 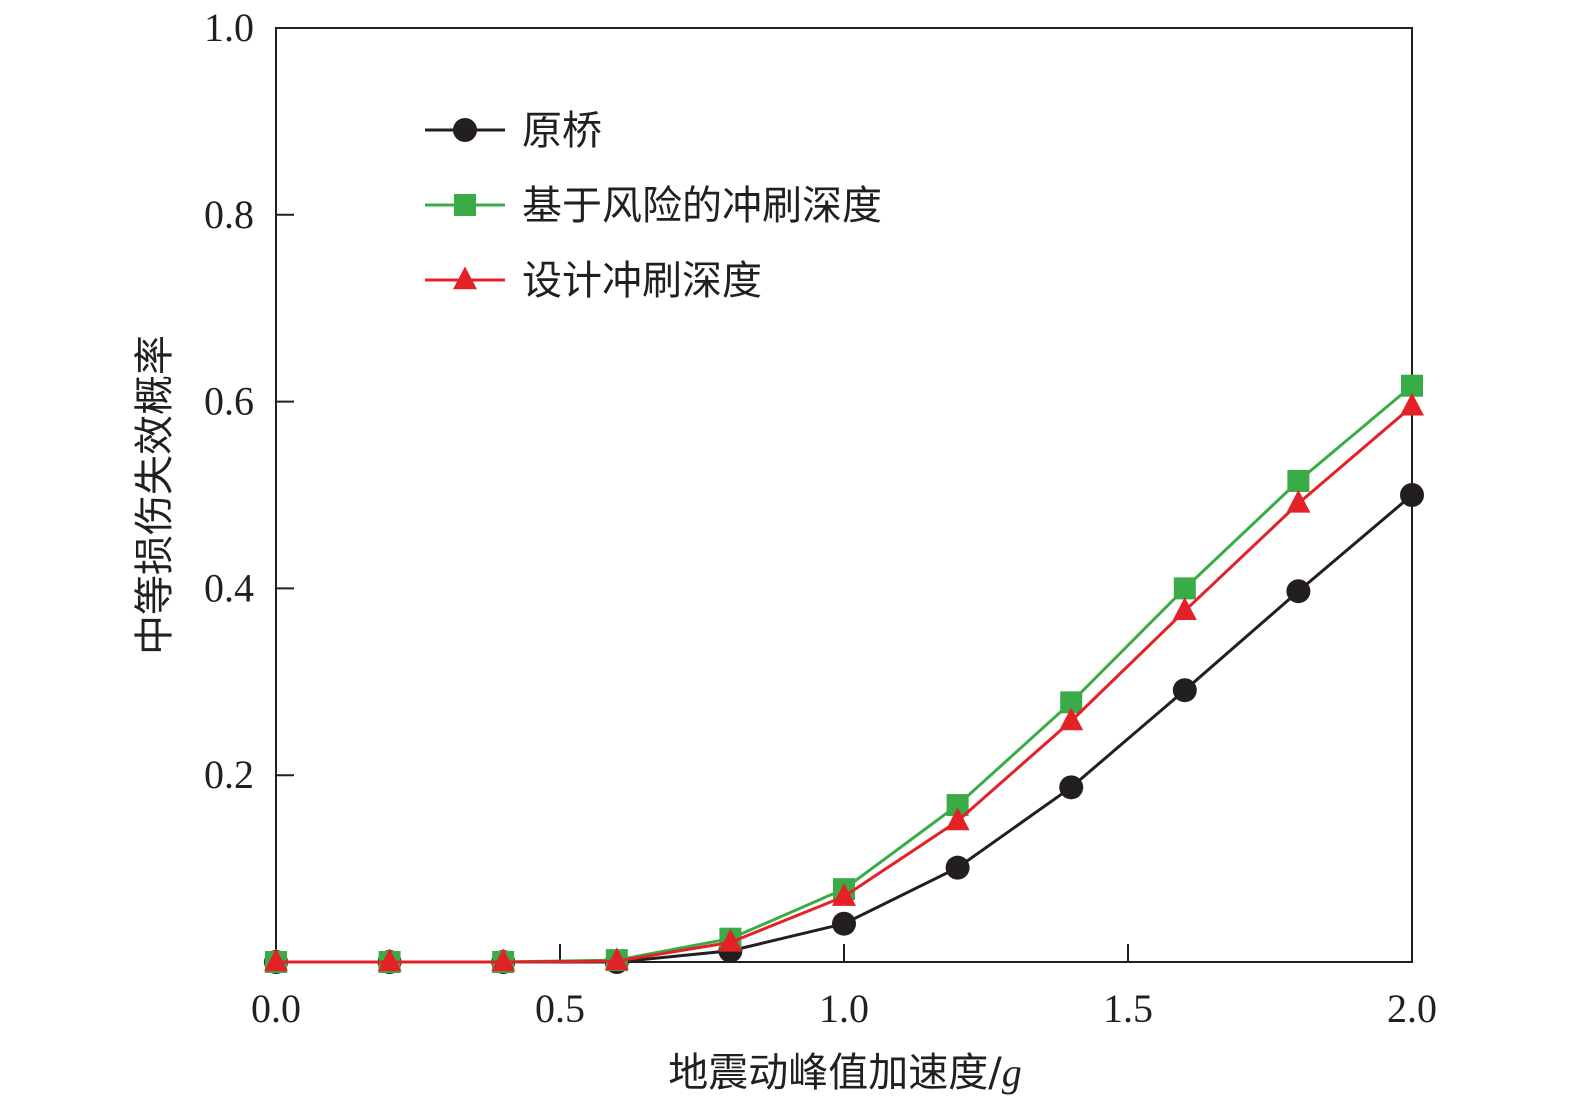 What do you see at coordinates (229, 774) in the screenshot?
I see `y-tick-label: 0.2` at bounding box center [229, 774].